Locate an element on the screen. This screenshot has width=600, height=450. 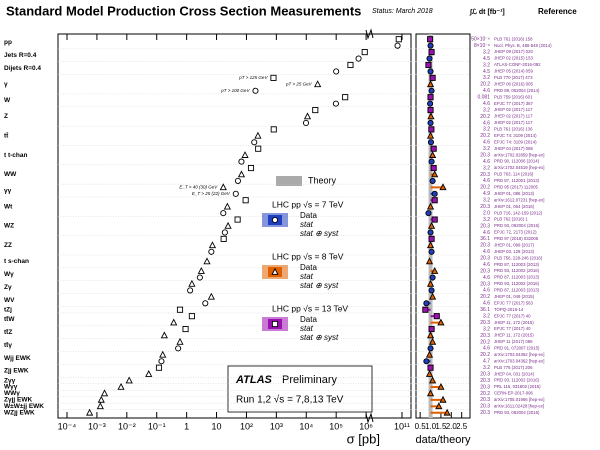
reference: PRD 89, 052004 (2014) is located at coordinates (517, 90).